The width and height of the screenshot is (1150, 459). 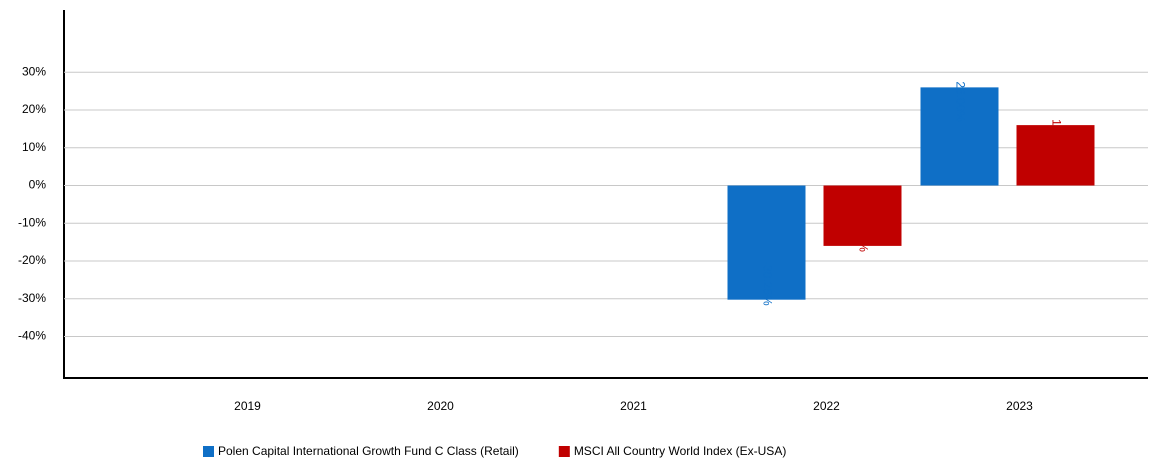 What do you see at coordinates (32, 336) in the screenshot?
I see `y-tick-label: -40%` at bounding box center [32, 336].